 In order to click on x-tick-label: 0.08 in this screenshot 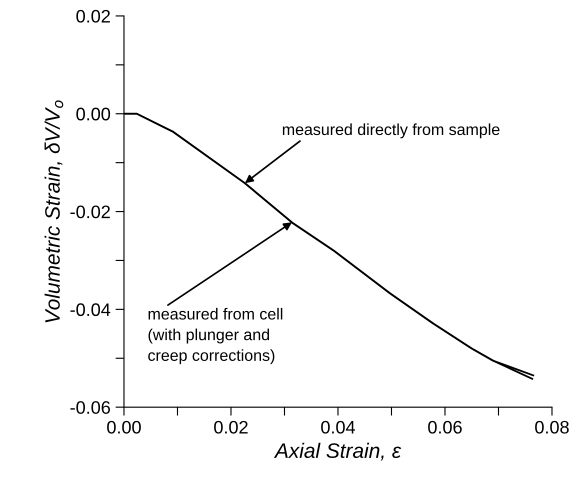, I will do `click(552, 427)`.